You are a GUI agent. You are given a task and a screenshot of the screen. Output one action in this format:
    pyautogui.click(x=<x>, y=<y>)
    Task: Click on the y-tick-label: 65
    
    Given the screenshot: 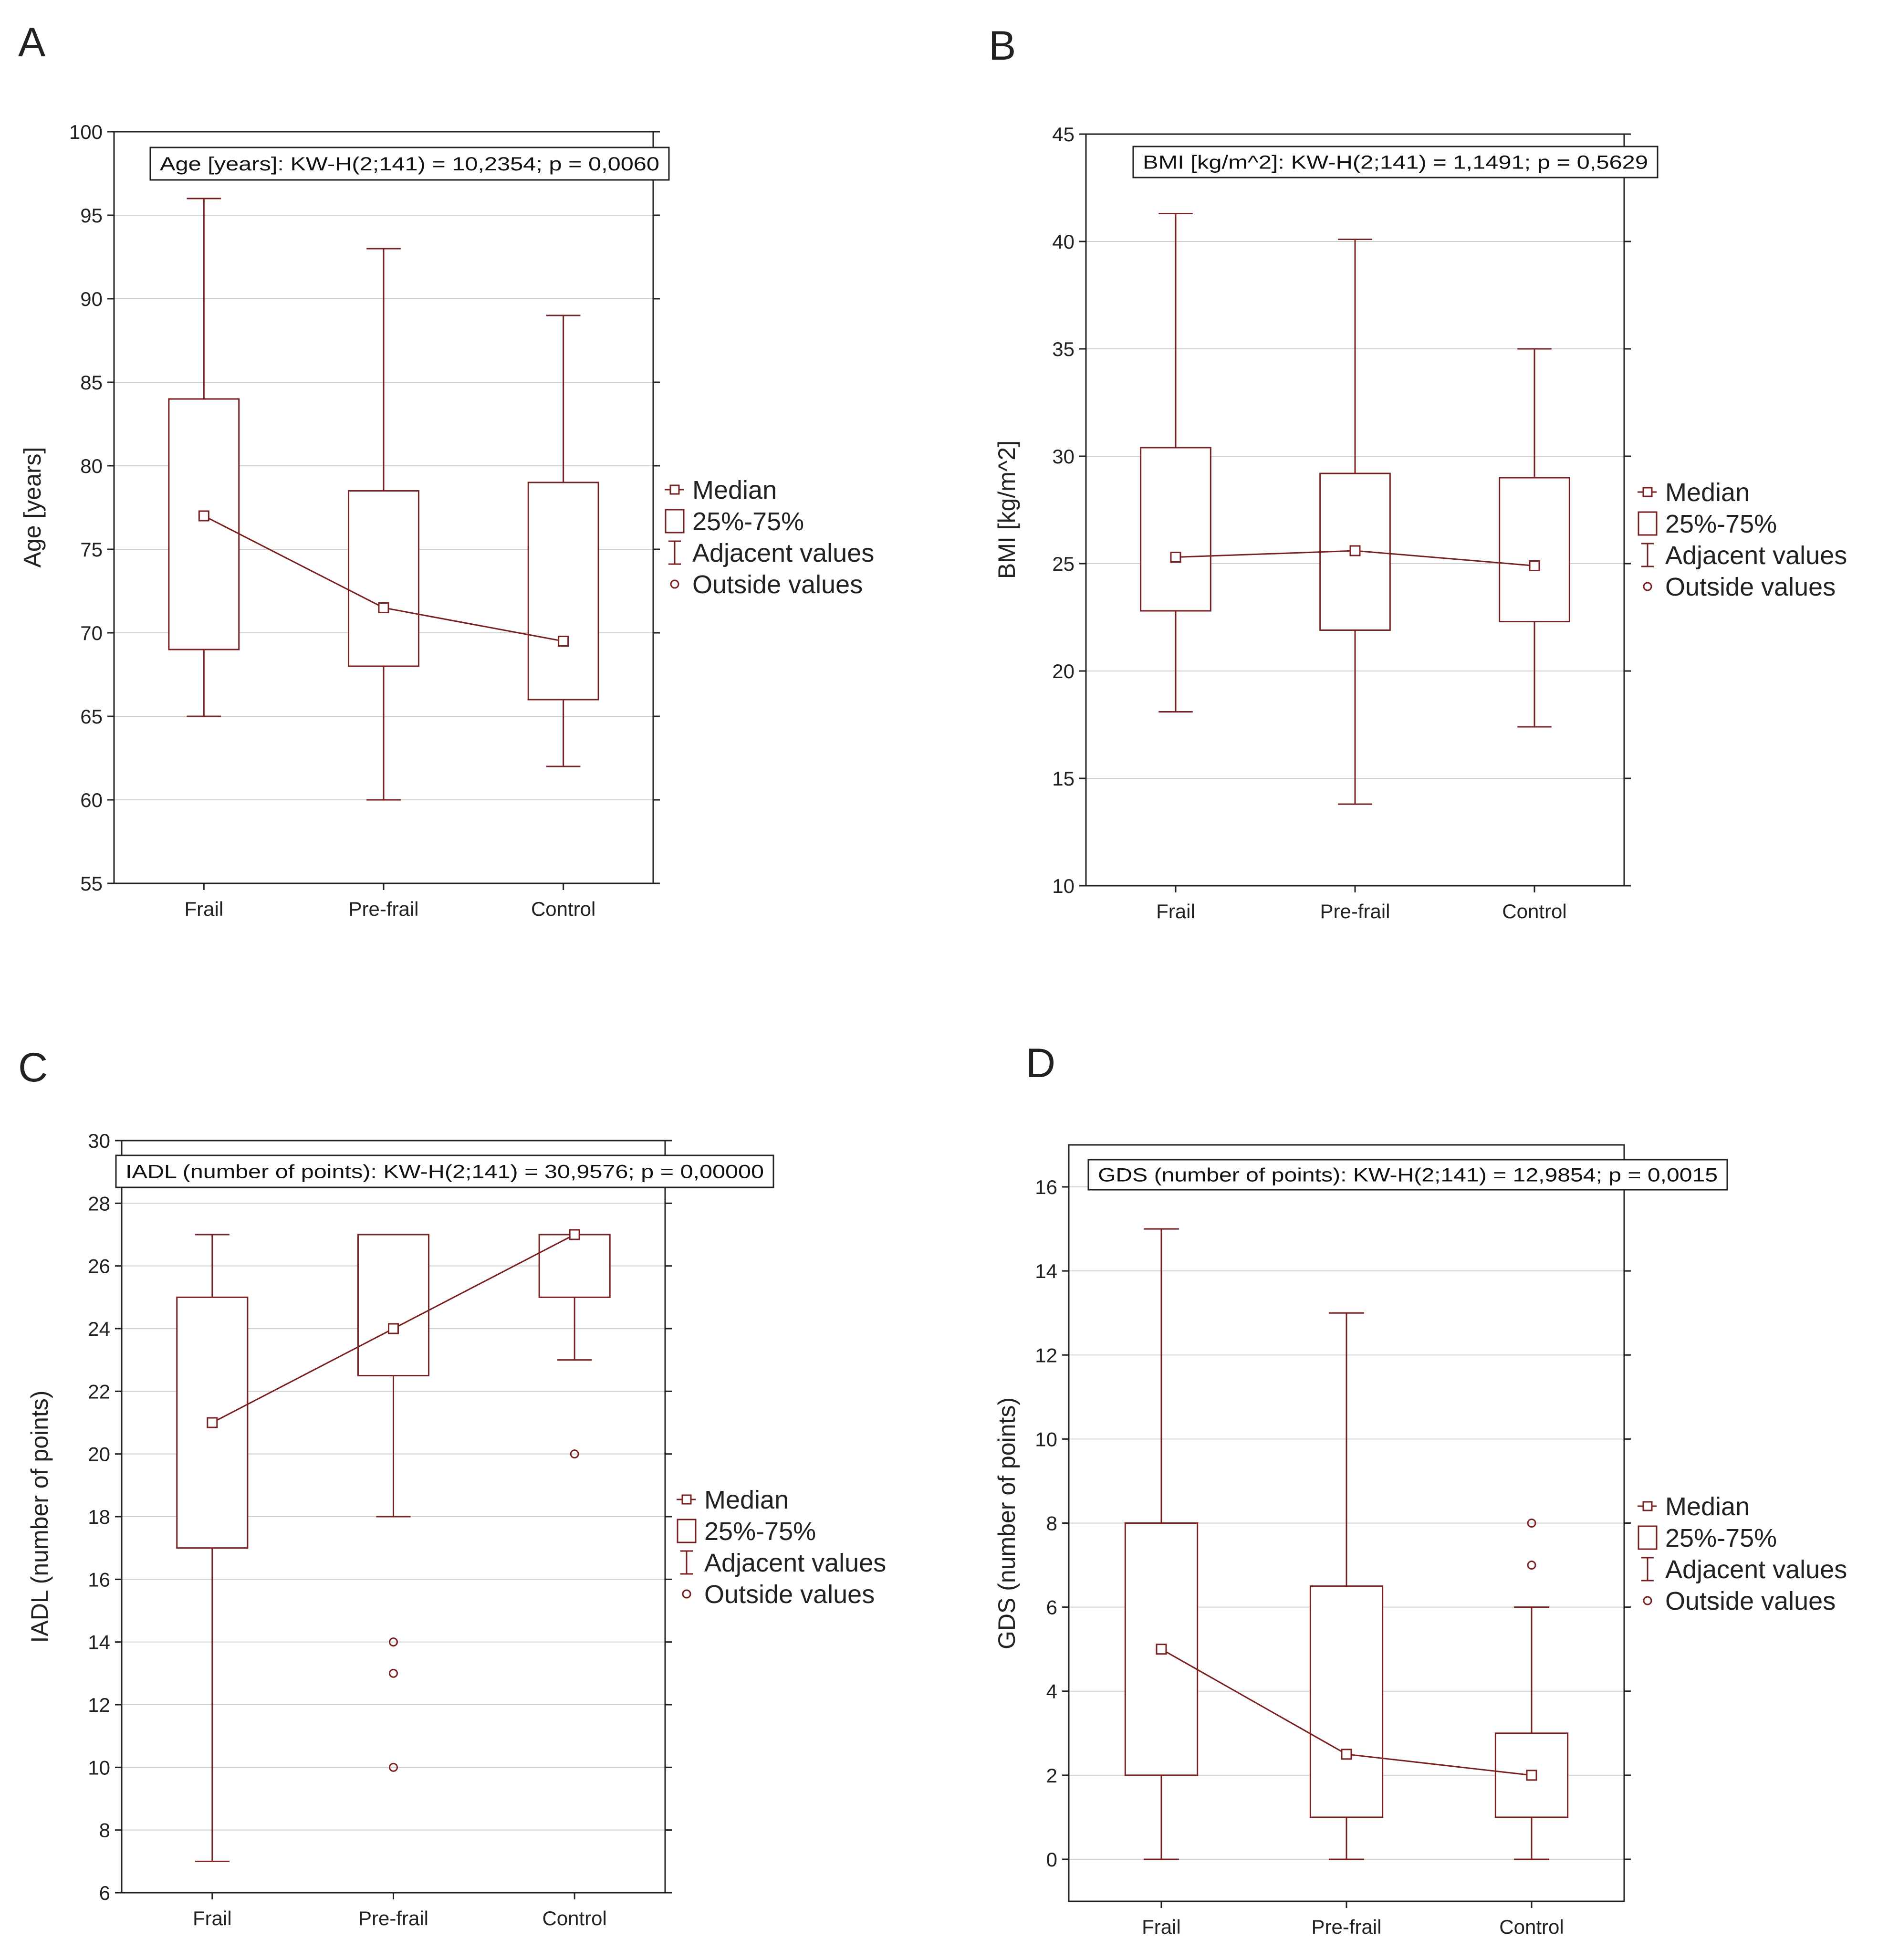 What is the action you would take?
    pyautogui.click(x=91, y=716)
    